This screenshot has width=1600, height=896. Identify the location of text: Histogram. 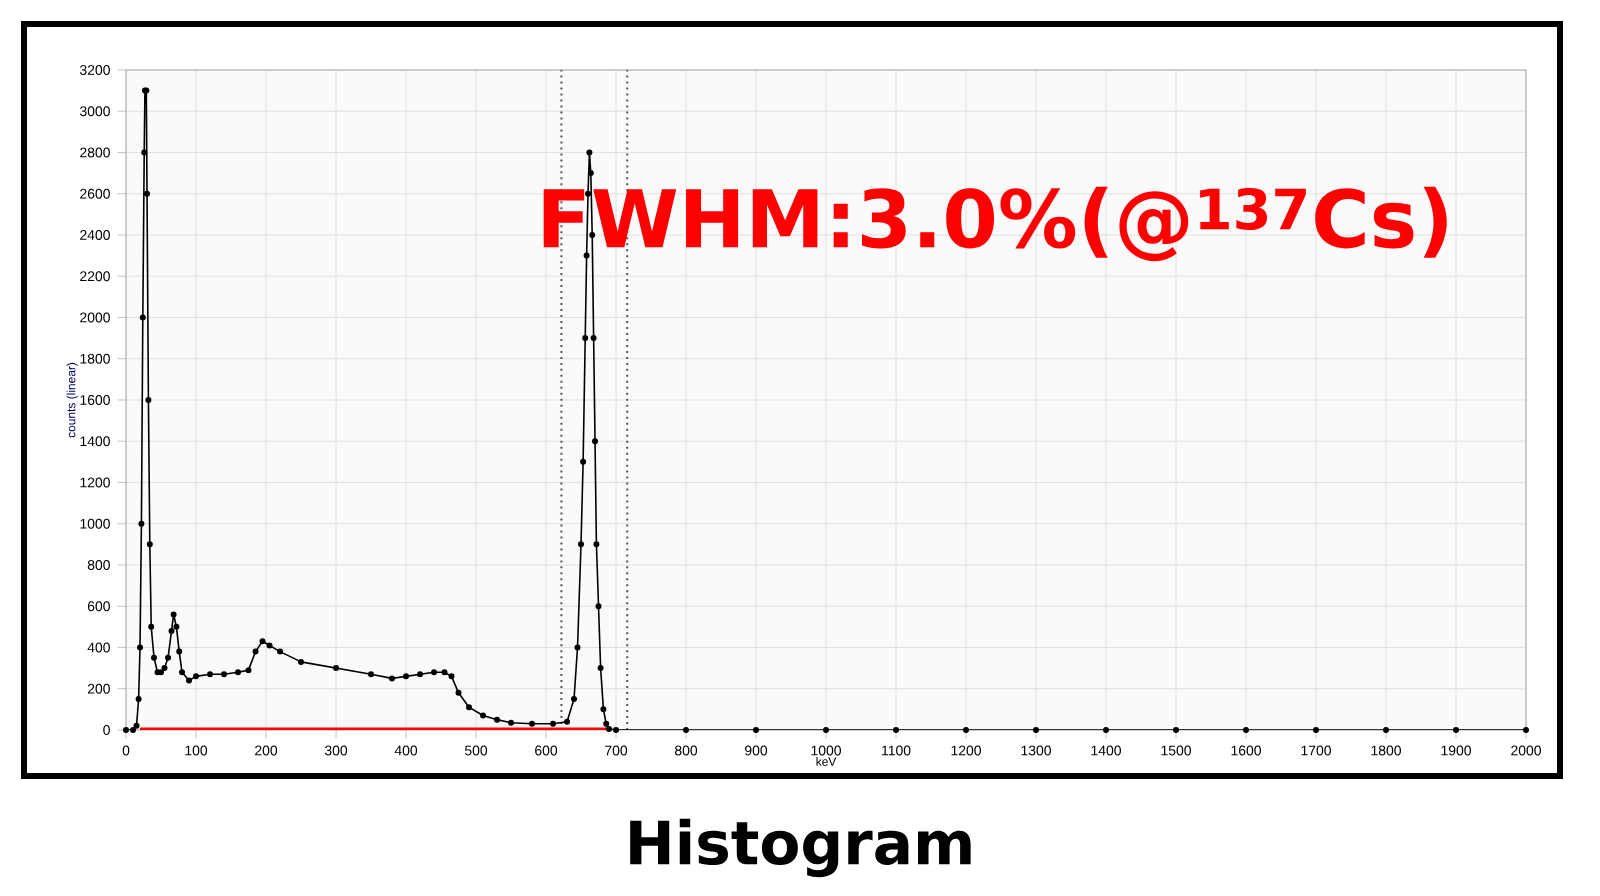
(800, 848).